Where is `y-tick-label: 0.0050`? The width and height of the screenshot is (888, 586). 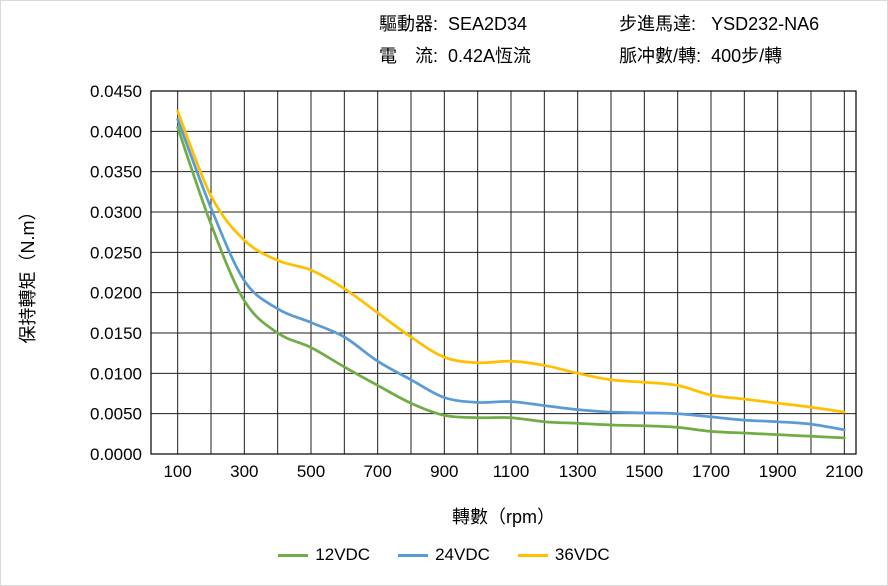
y-tick-label: 0.0050 is located at coordinates (116, 414).